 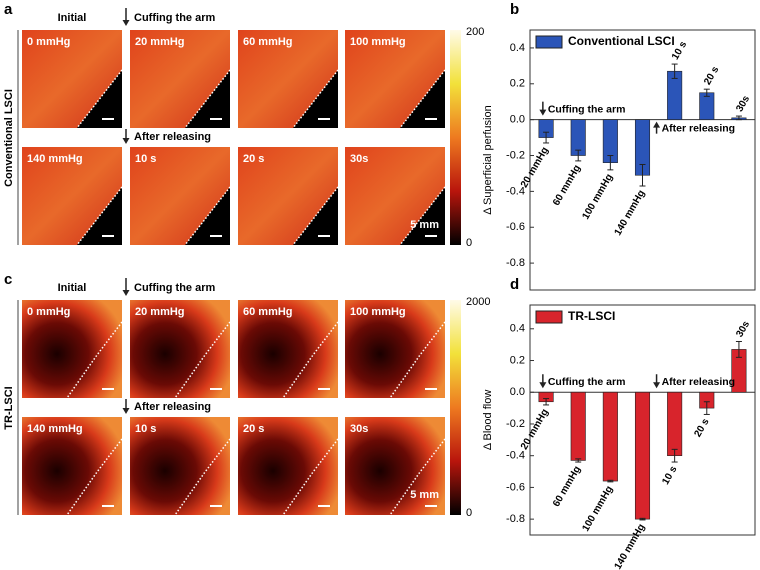 I want to click on panel-letter: a, so click(x=8, y=9).